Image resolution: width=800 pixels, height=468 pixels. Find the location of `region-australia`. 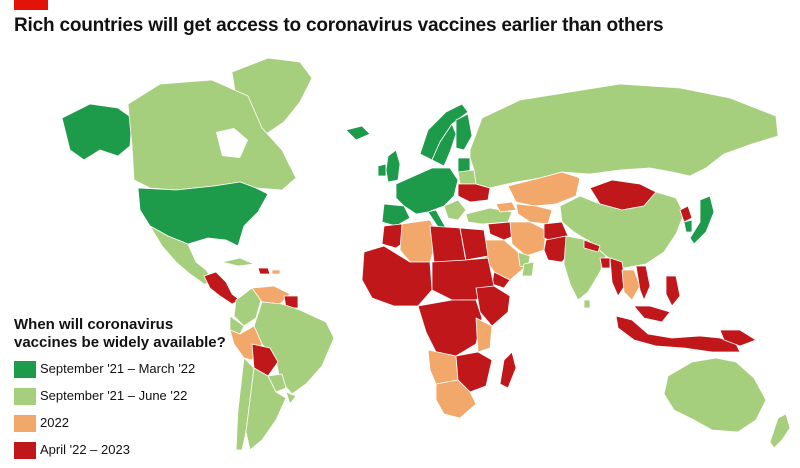

region-australia is located at coordinates (715, 395).